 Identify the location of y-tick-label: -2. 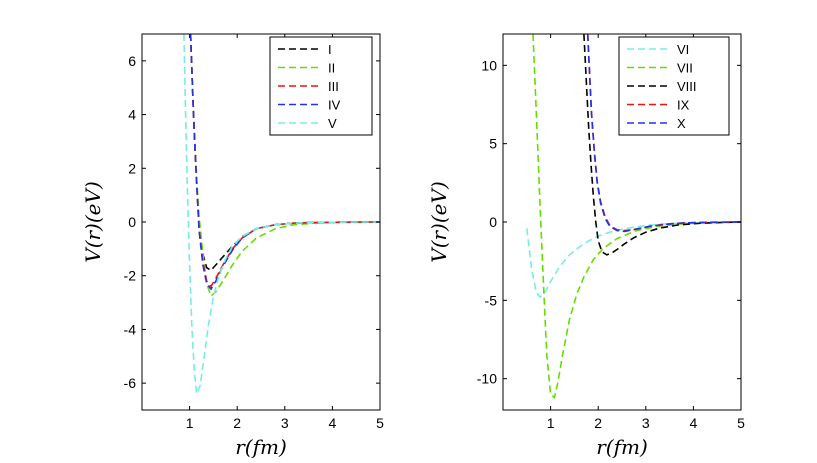
(130, 276).